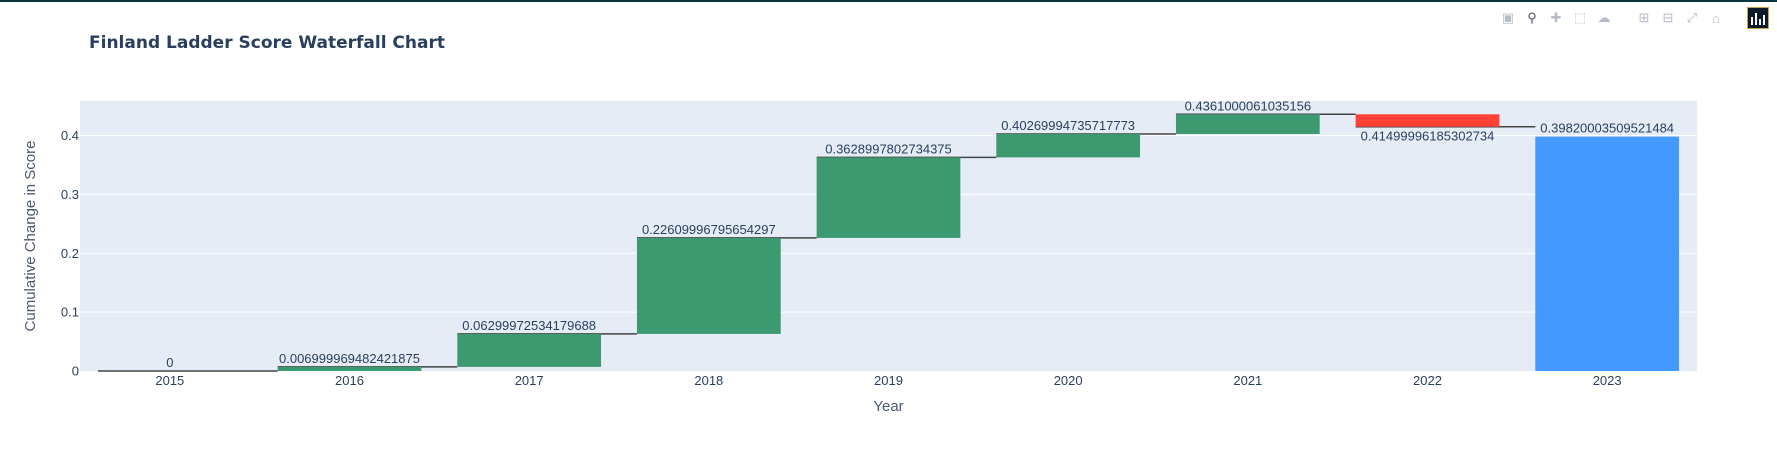  Describe the element at coordinates (529, 325) in the screenshot. I see `bar-value-label: 0.06299972534179688` at that location.